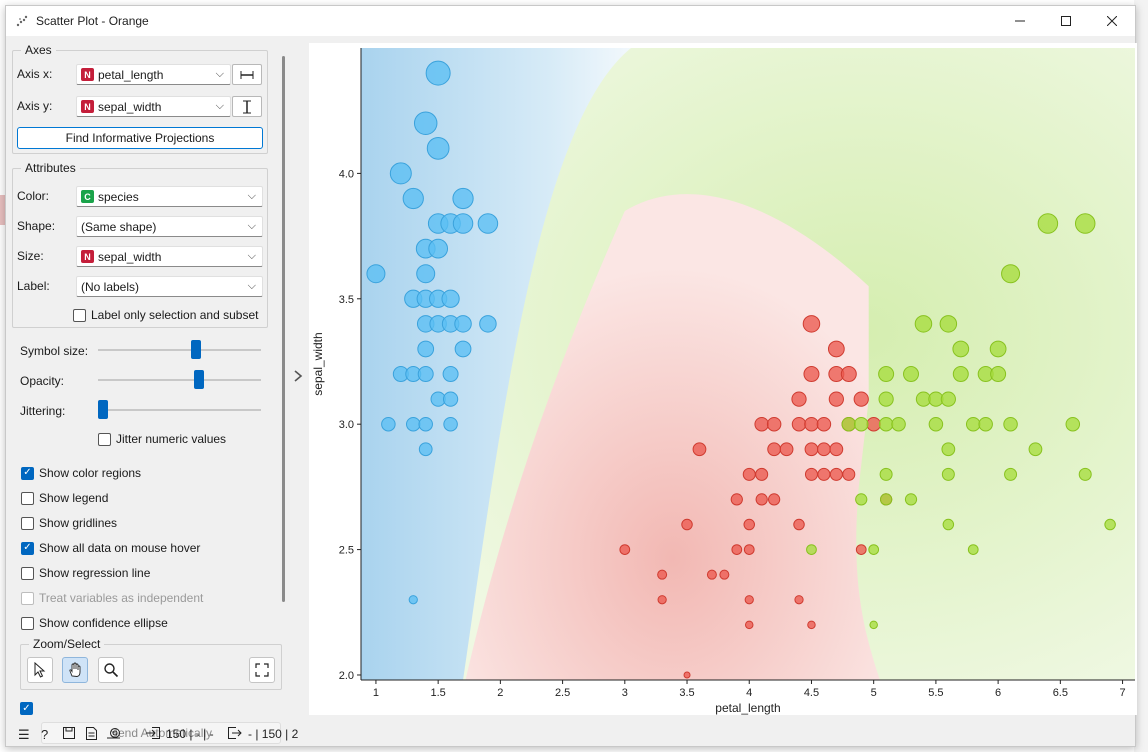 The image size is (1148, 752). Describe the element at coordinates (40, 670) in the screenshot. I see `select-tool-button` at that location.